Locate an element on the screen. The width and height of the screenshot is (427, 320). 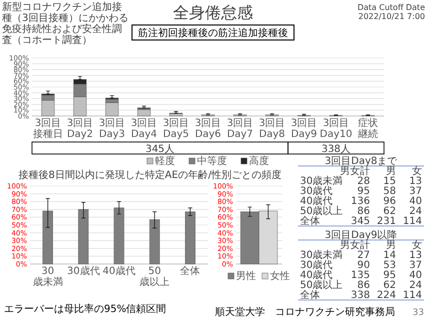
text: 33 is located at coordinates (418, 313).